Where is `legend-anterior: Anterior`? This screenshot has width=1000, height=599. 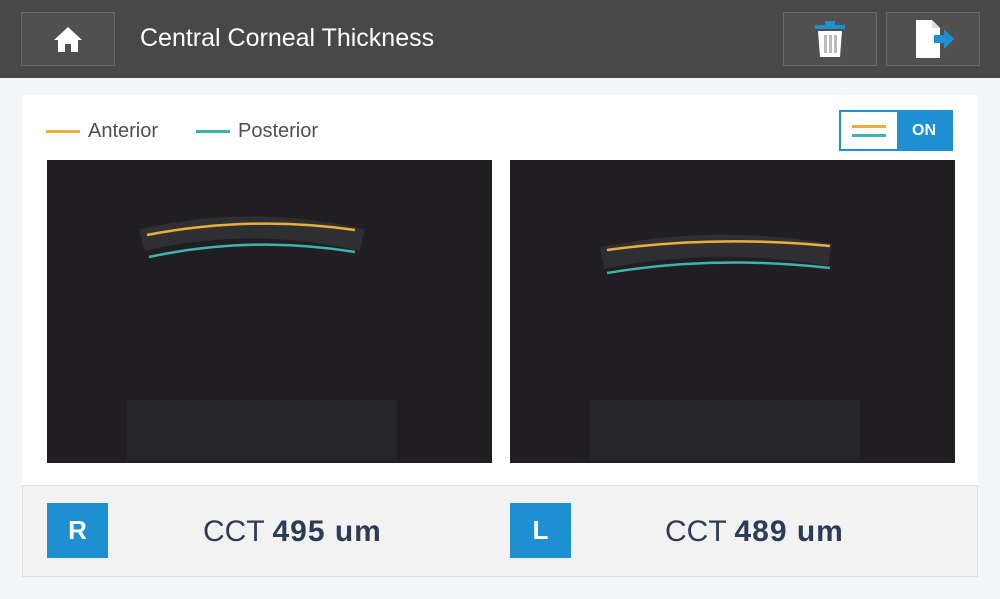 legend-anterior: Anterior is located at coordinates (102, 131).